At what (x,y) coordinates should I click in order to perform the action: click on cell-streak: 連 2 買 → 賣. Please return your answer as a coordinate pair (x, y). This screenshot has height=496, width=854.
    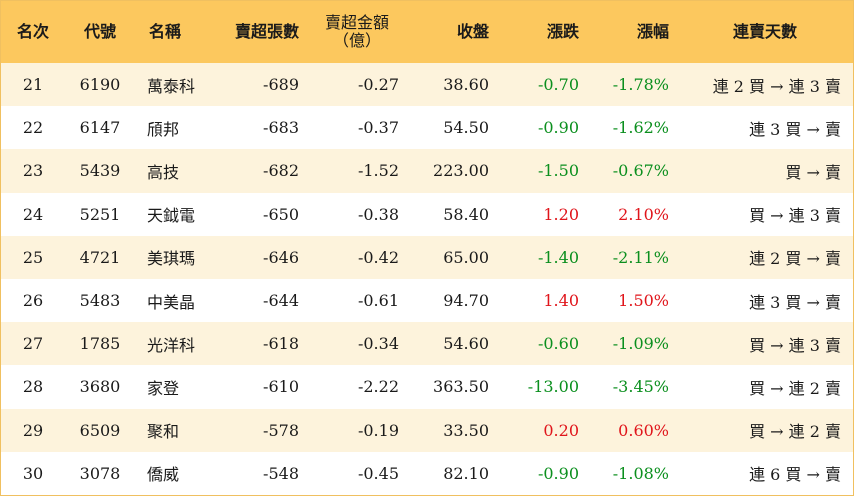
    Looking at the image, I should click on (795, 259).